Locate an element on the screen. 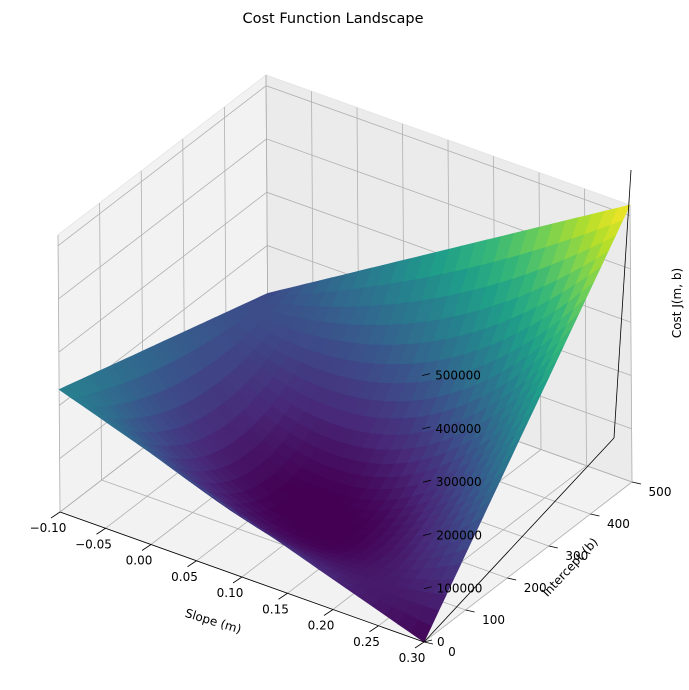  x-tick-label: 0.20 is located at coordinates (321, 626).